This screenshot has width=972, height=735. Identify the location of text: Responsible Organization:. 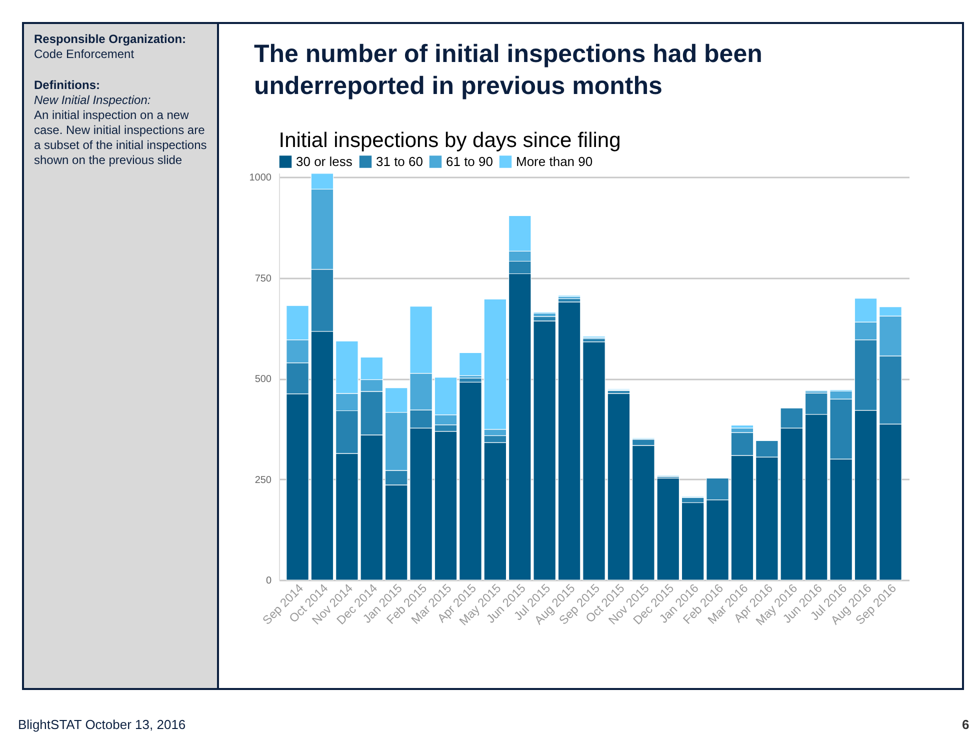
(111, 39).